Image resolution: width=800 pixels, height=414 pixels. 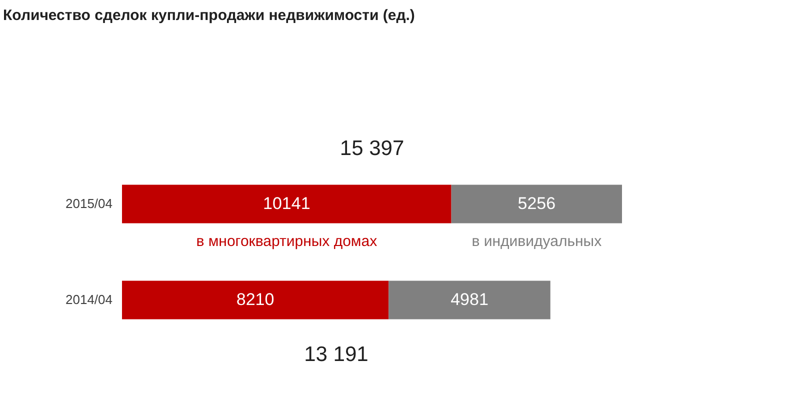 What do you see at coordinates (287, 241) in the screenshot?
I see `series-label: в многоквартирных домах` at bounding box center [287, 241].